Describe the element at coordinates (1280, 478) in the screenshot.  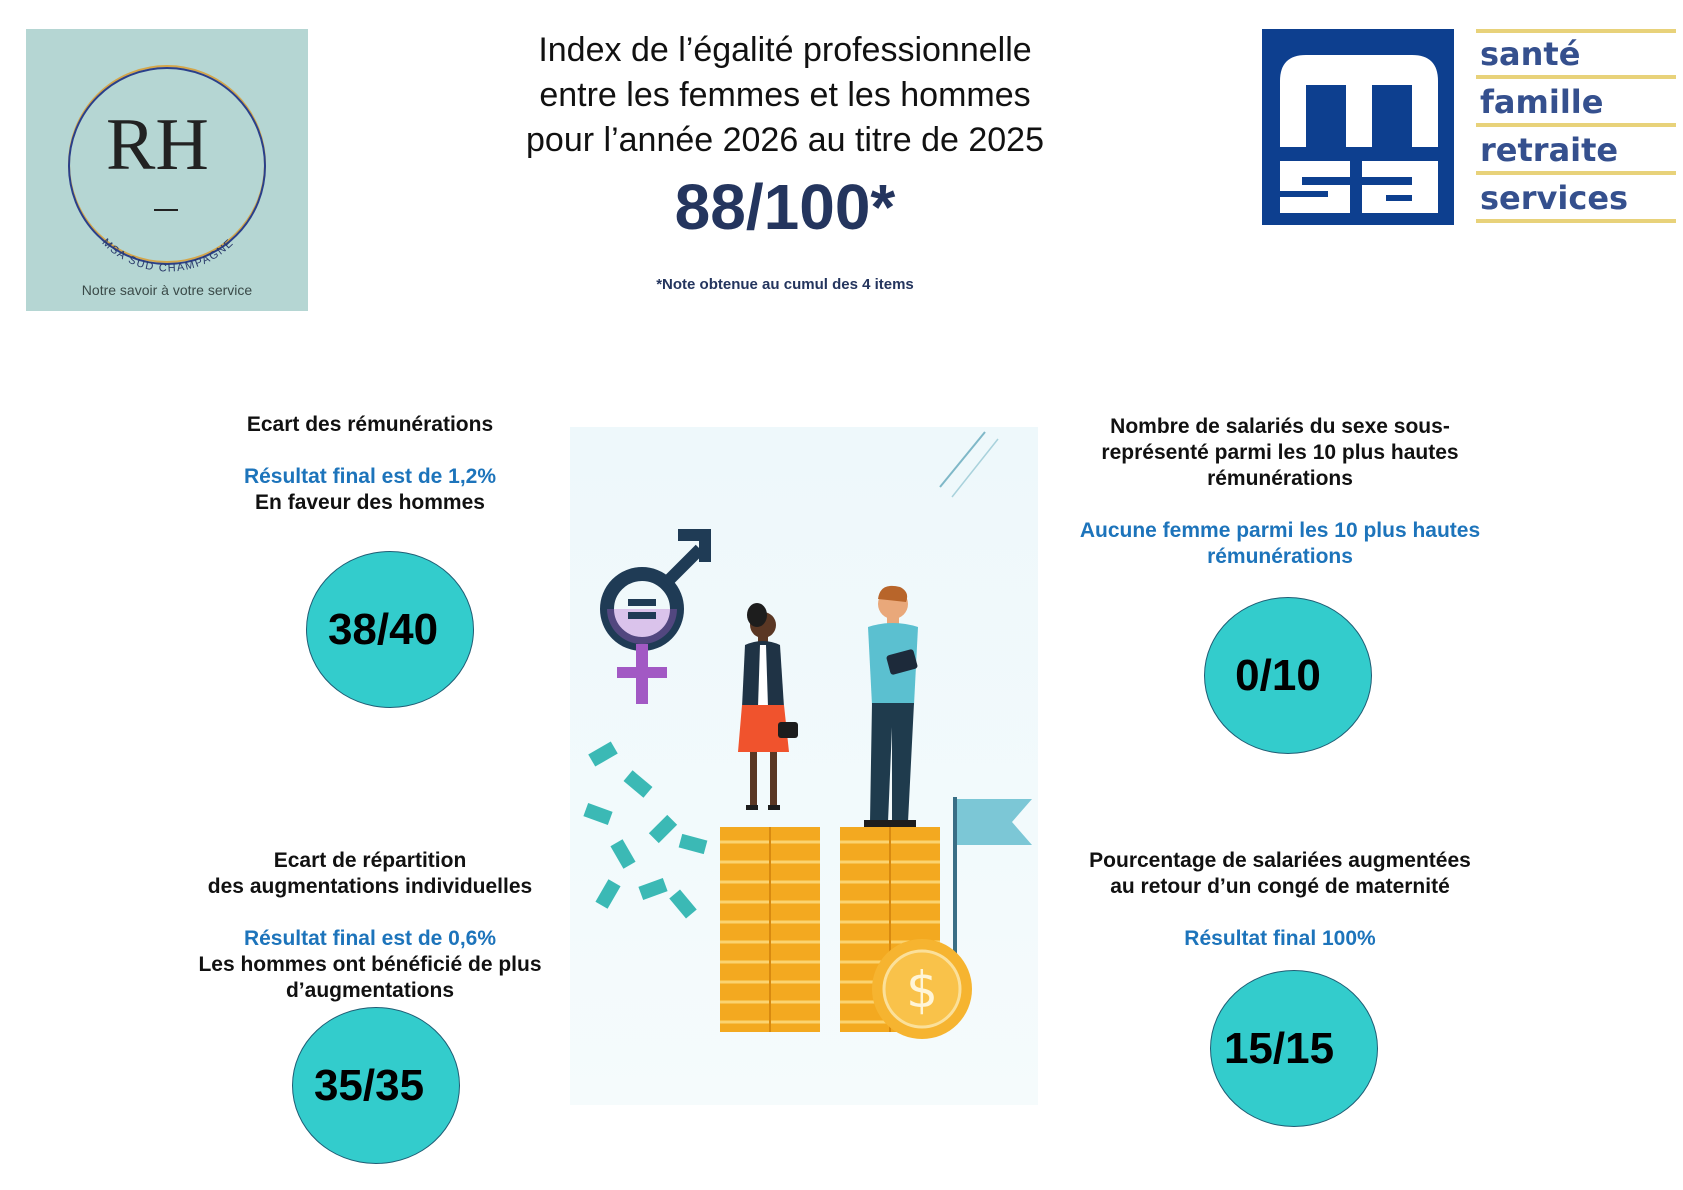
I see `hautes-heading-line-3: rémunérations` at that location.